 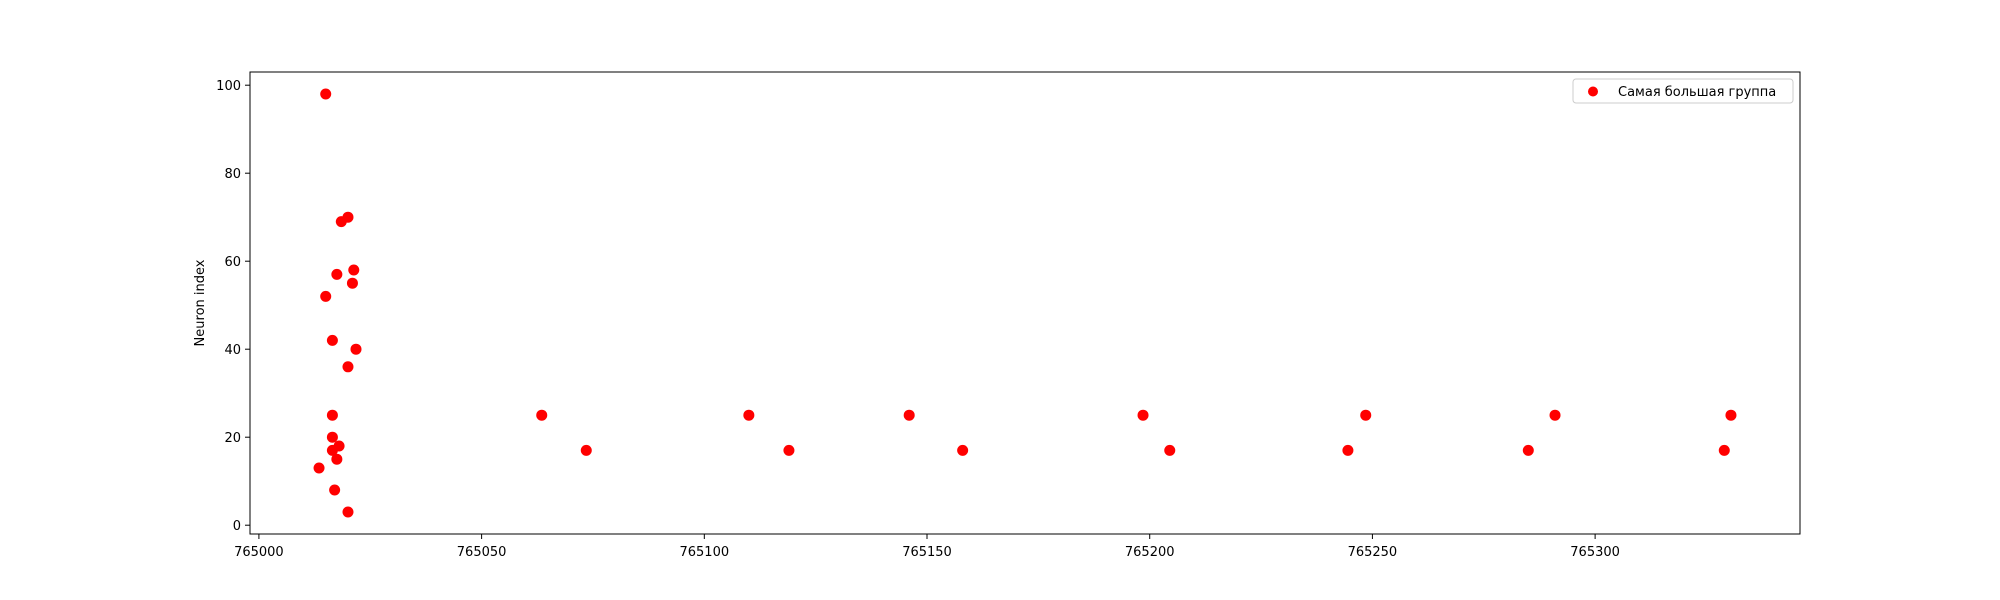 I want to click on legend-label: Самая большая группа, so click(x=1697, y=92).